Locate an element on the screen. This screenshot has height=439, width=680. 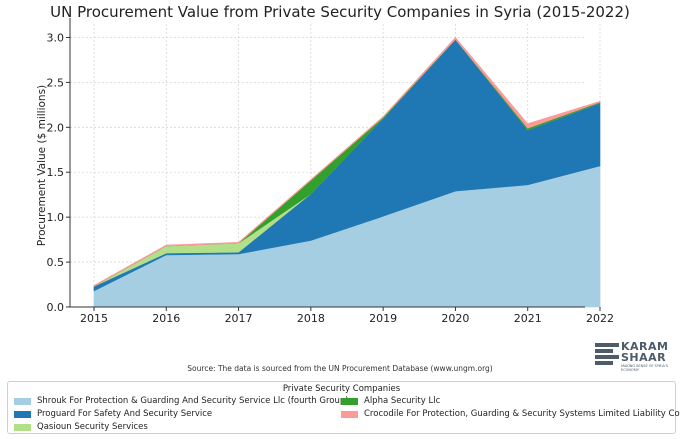
logo-line1: KARAM is located at coordinates (645, 346).